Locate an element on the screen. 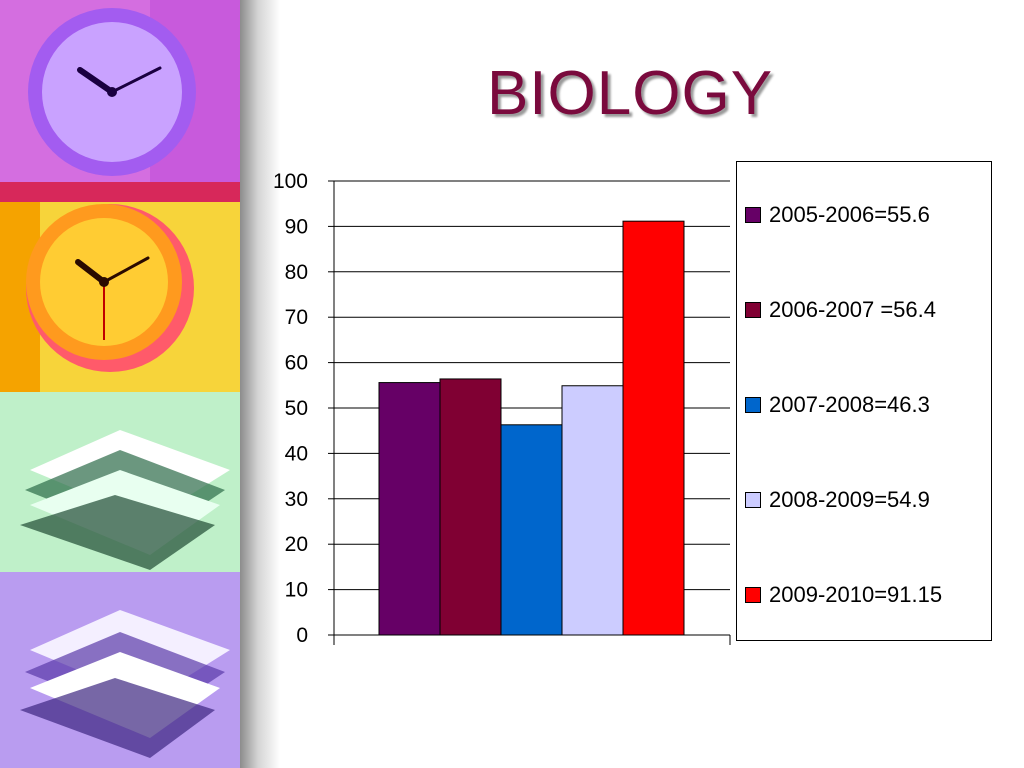  legend-label: 2005-2006=55.6 is located at coordinates (849, 214).